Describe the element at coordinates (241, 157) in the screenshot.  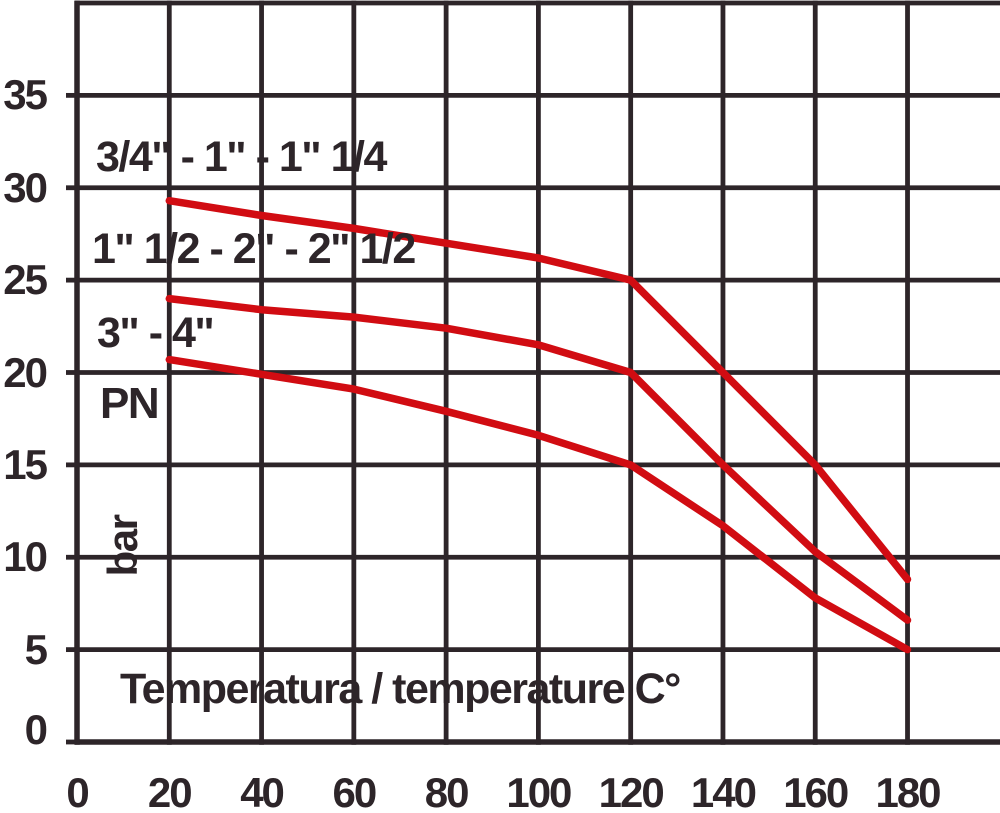
I see `series-label-small-sizes: 3/4" - 1" - 1" 1/4` at that location.